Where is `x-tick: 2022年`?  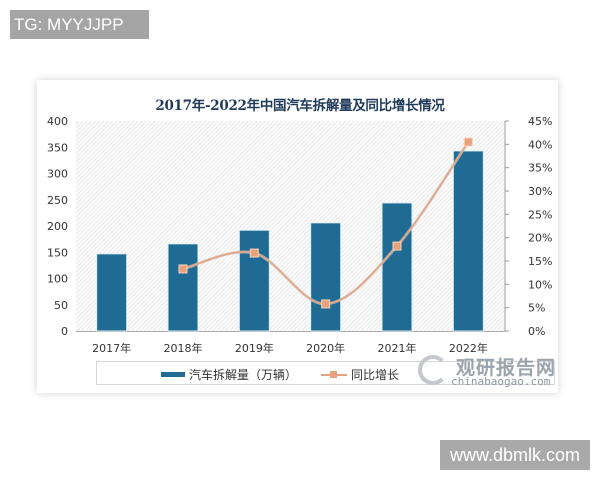 x-tick: 2022年 is located at coordinates (468, 348).